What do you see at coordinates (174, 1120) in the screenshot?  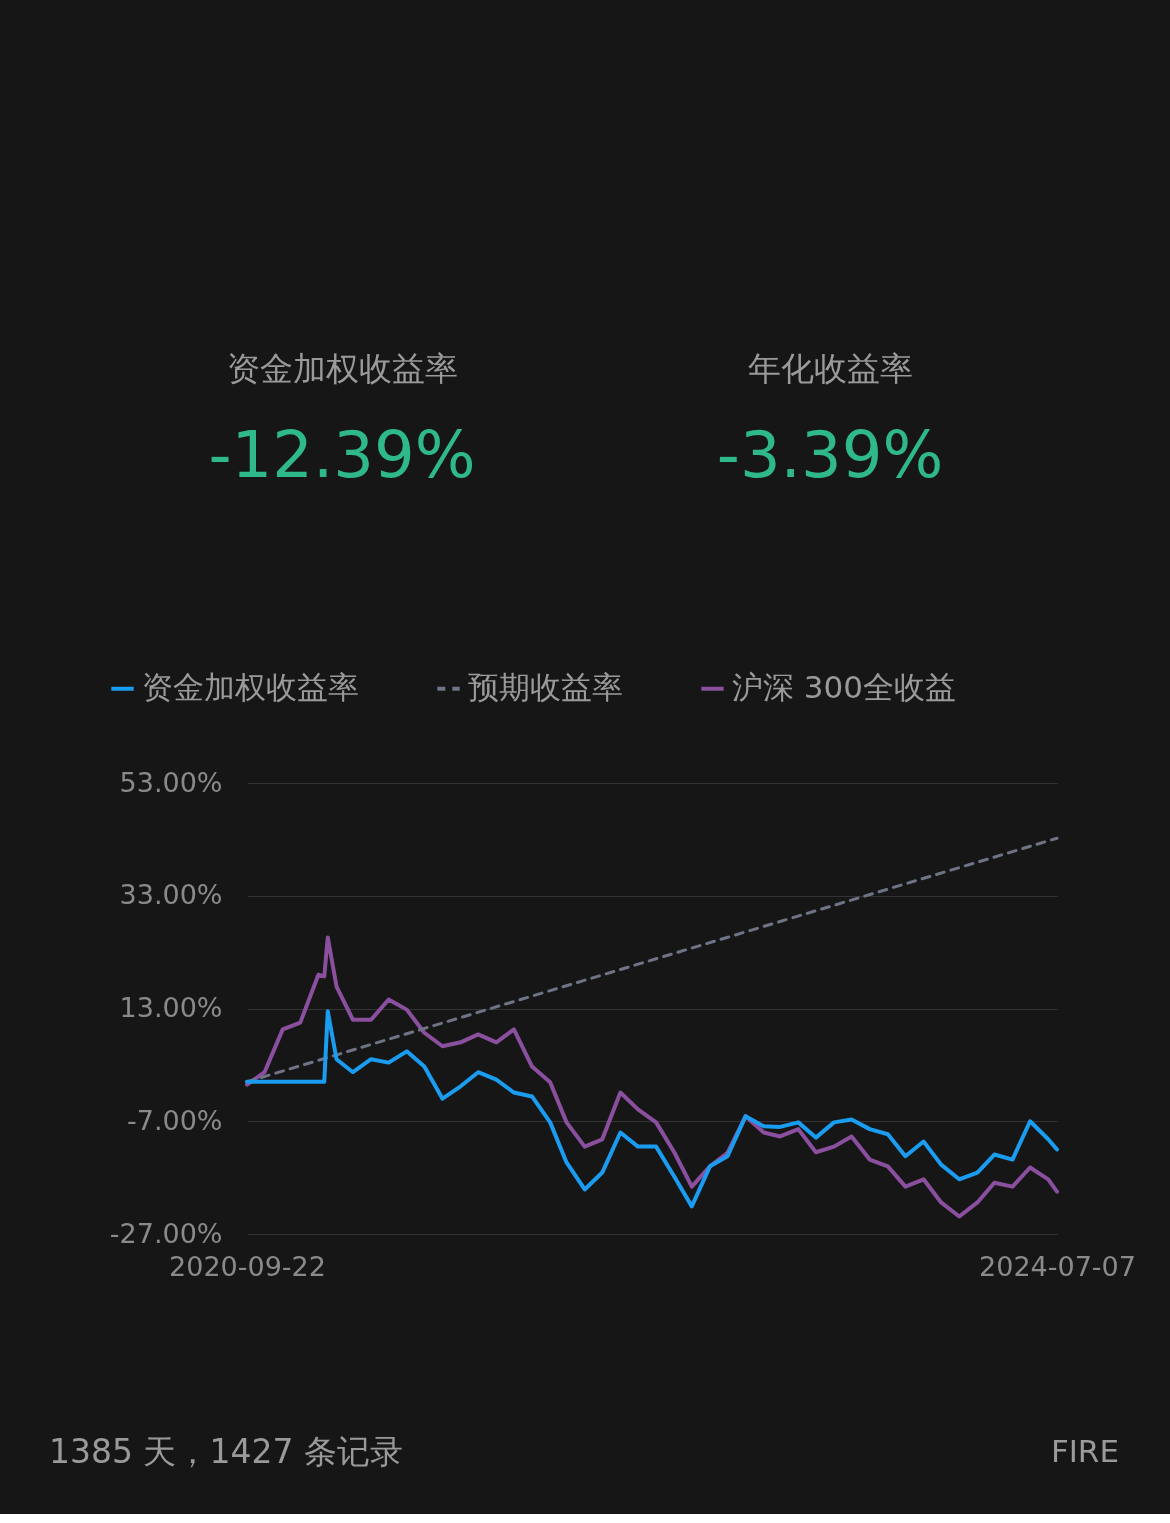 I see `y-tick-label: -7.00%` at bounding box center [174, 1120].